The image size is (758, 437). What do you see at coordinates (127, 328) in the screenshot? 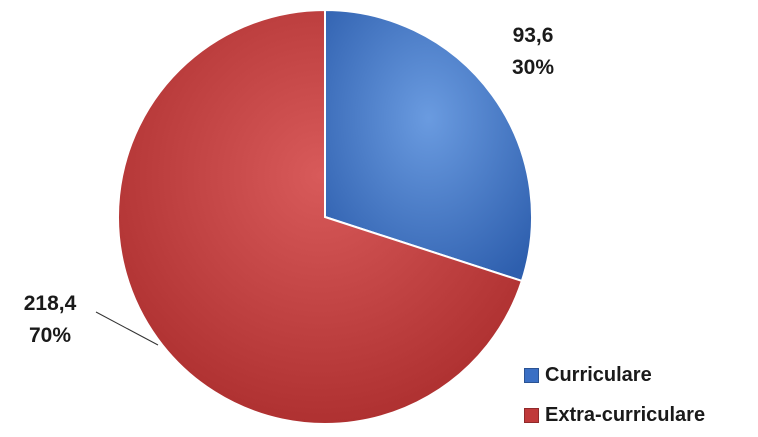
I see `leader-line-extra-curriculare` at bounding box center [127, 328].